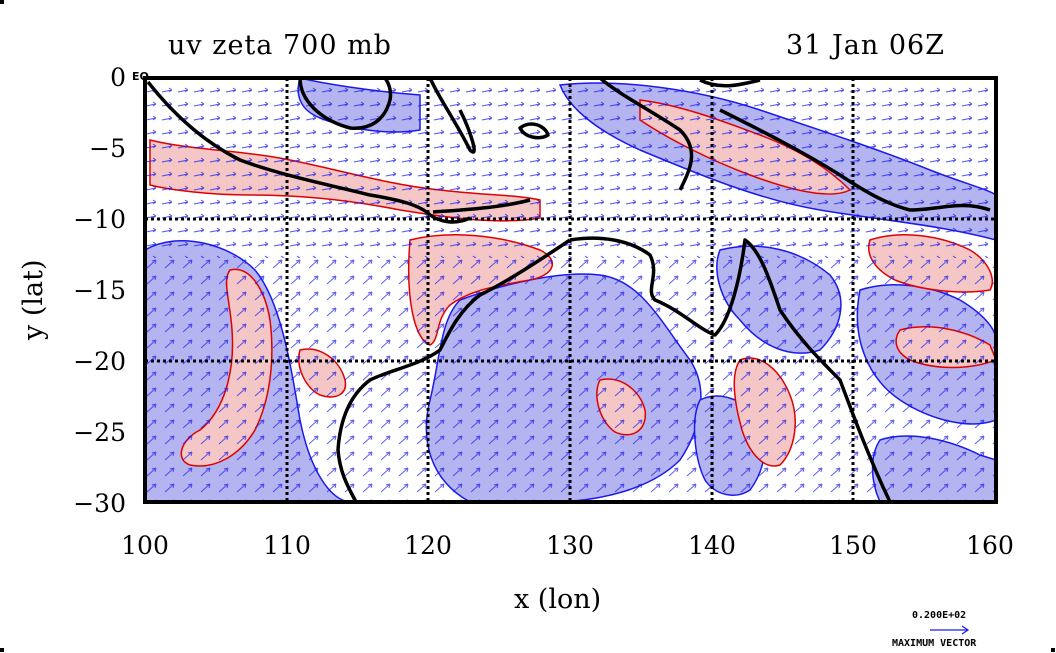 The image size is (1056, 653). I want to click on reference-vector-arrow, so click(950, 630).